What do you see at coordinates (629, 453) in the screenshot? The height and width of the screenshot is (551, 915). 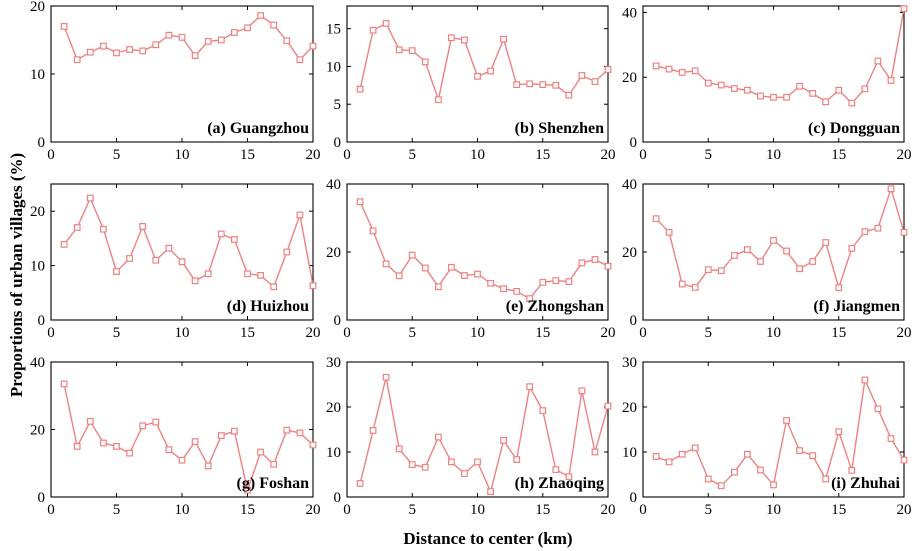 I see `y-tick-label: 10` at bounding box center [629, 453].